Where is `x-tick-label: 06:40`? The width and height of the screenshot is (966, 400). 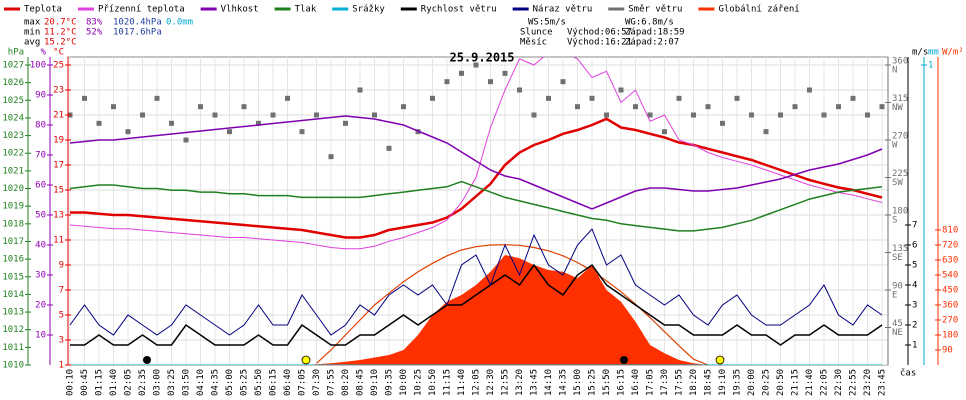
x-tick-label: 06:40 is located at coordinates (288, 382).